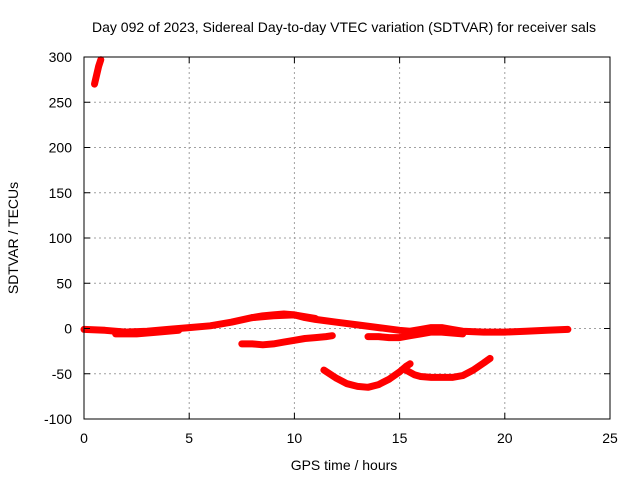 This screenshot has height=480, width=640. I want to click on y-tick-label: 50, so click(64, 283).